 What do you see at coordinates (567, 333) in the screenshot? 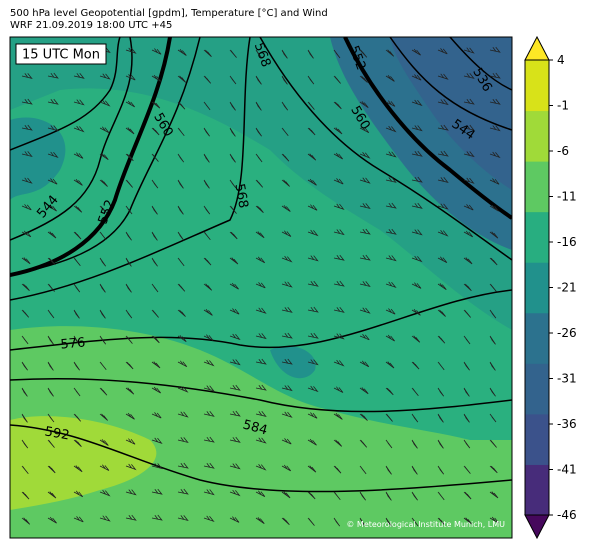
I see `colorbar-tick-label: -26` at bounding box center [567, 333].